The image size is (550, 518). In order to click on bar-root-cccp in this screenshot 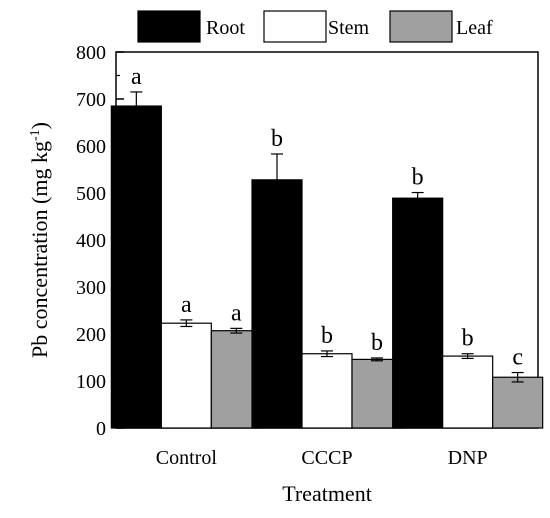, I will do `click(277, 304)`.